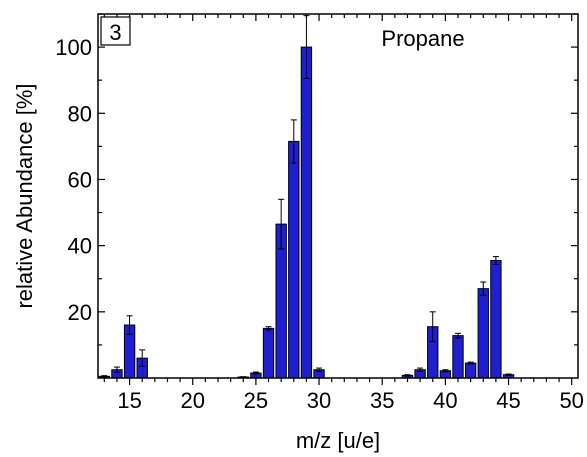  I want to click on x-tick-label: 25, so click(256, 400).